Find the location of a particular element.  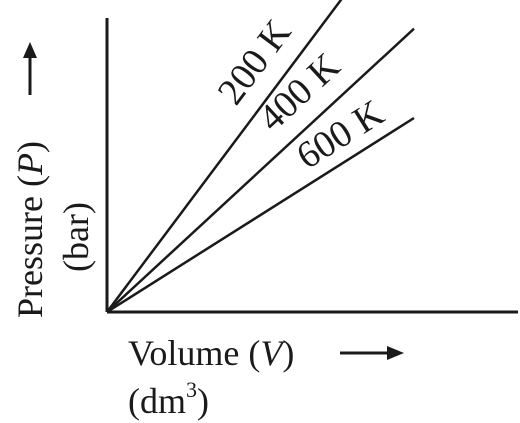

y-label-var: P is located at coordinates (30, 164).